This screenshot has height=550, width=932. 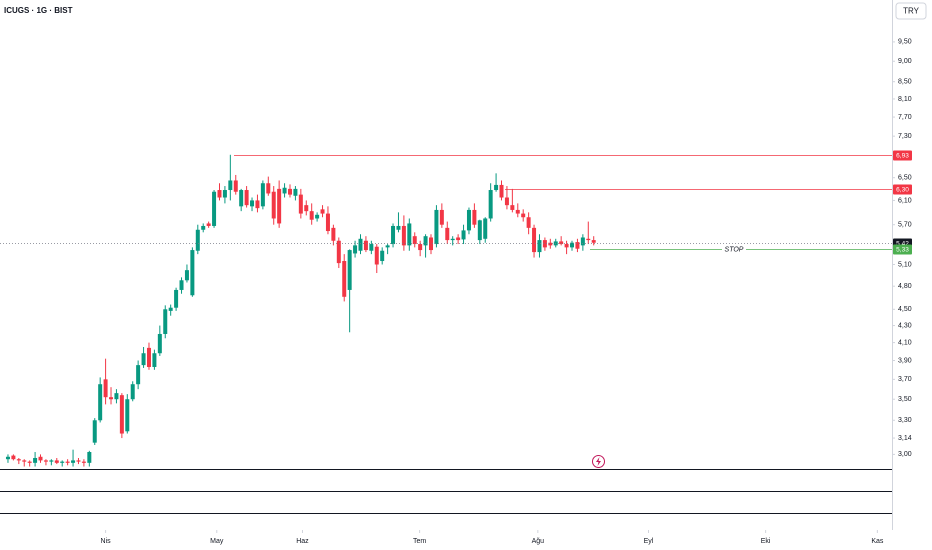 I want to click on icon-bolt, so click(x=598, y=461).